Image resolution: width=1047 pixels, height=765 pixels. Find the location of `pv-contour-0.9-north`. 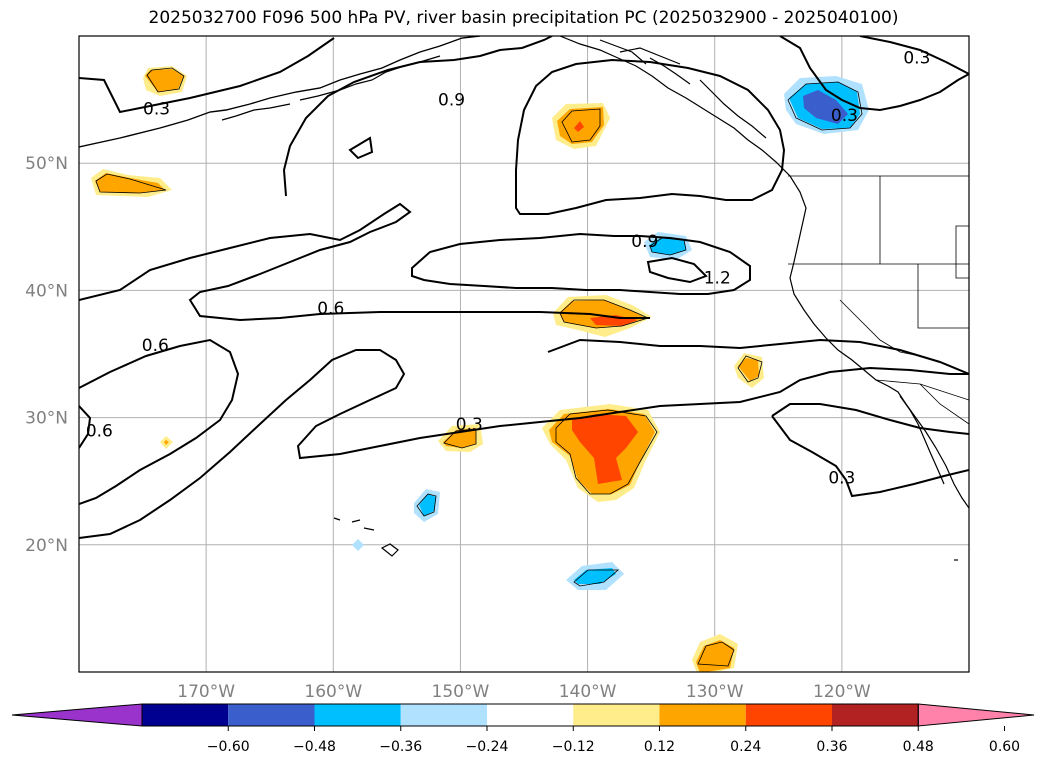

pv-contour-0.9-north is located at coordinates (417, 116).